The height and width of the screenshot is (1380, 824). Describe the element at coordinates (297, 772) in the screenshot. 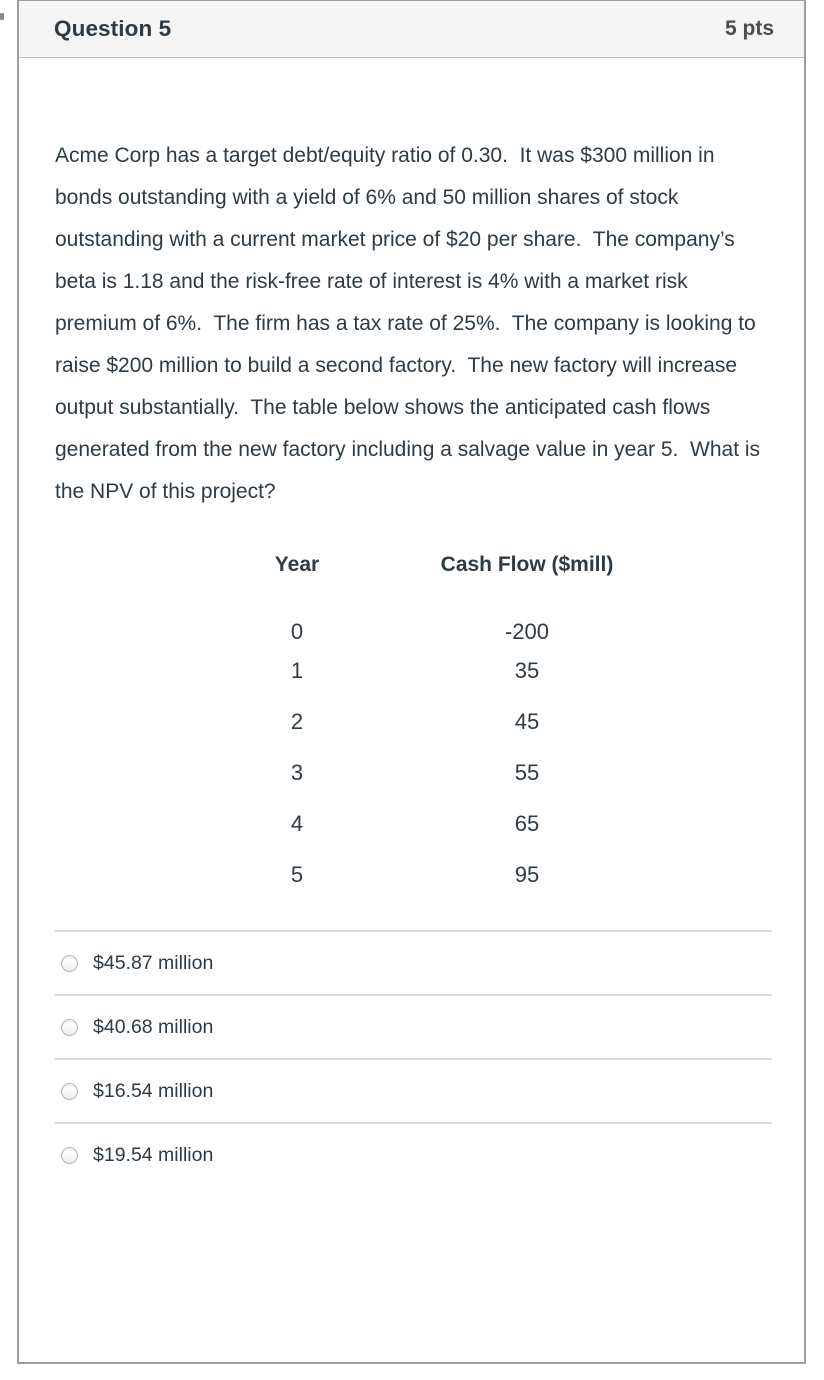

I see `year-cell: 3` at that location.